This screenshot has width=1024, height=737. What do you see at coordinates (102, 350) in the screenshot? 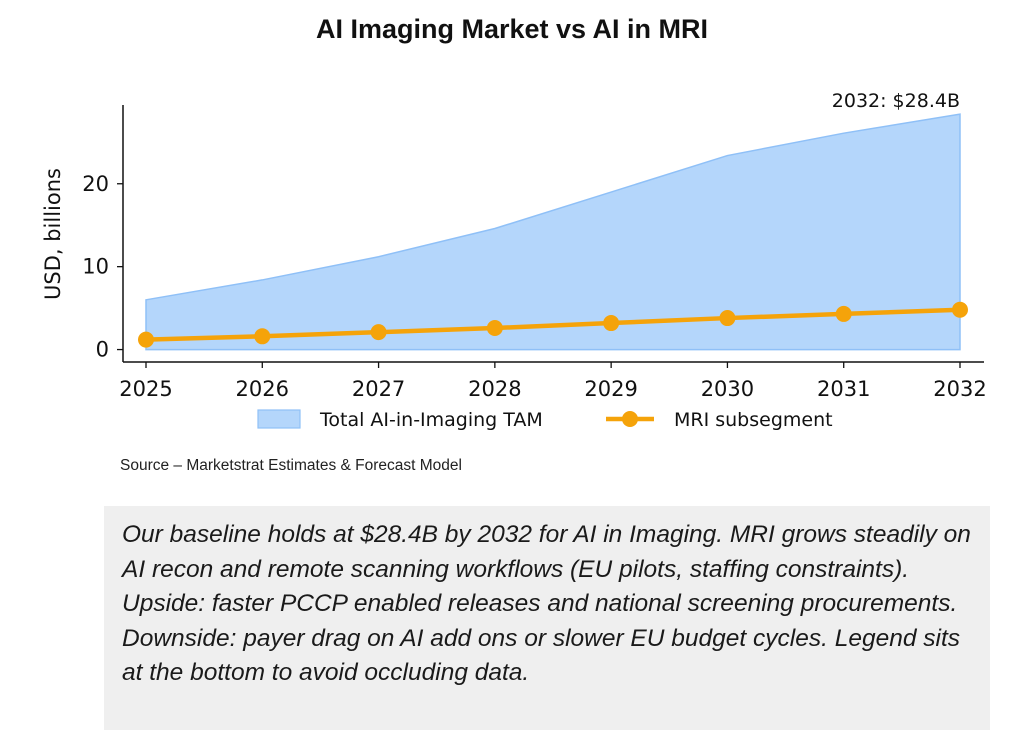
I see `y-tick-label: 0` at bounding box center [102, 350].